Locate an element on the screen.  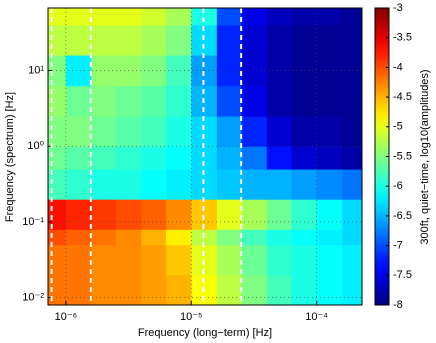
colorbar-tick-label: -7.5 is located at coordinates (402, 275).